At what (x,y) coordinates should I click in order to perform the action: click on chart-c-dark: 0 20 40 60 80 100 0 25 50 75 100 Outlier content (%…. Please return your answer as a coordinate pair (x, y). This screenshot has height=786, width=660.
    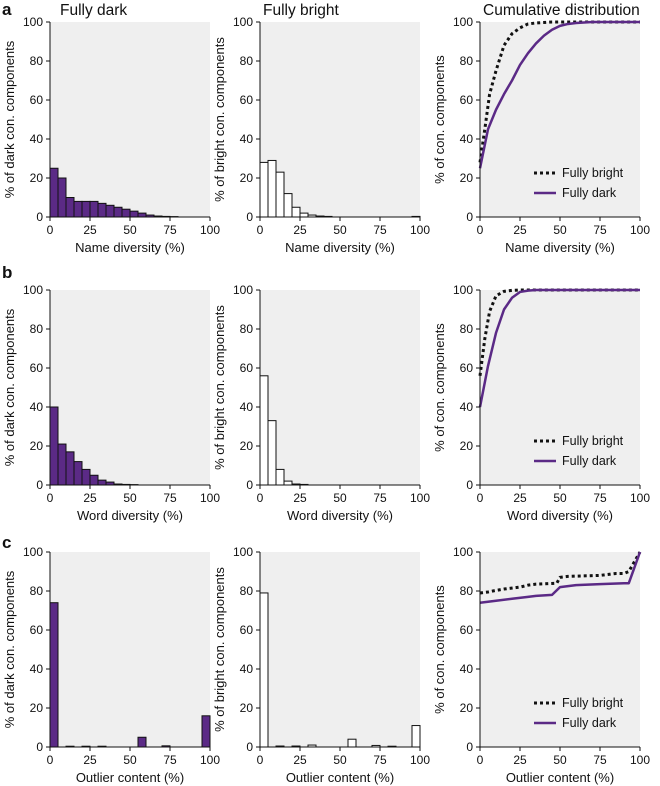
    Looking at the image, I should click on (111, 665).